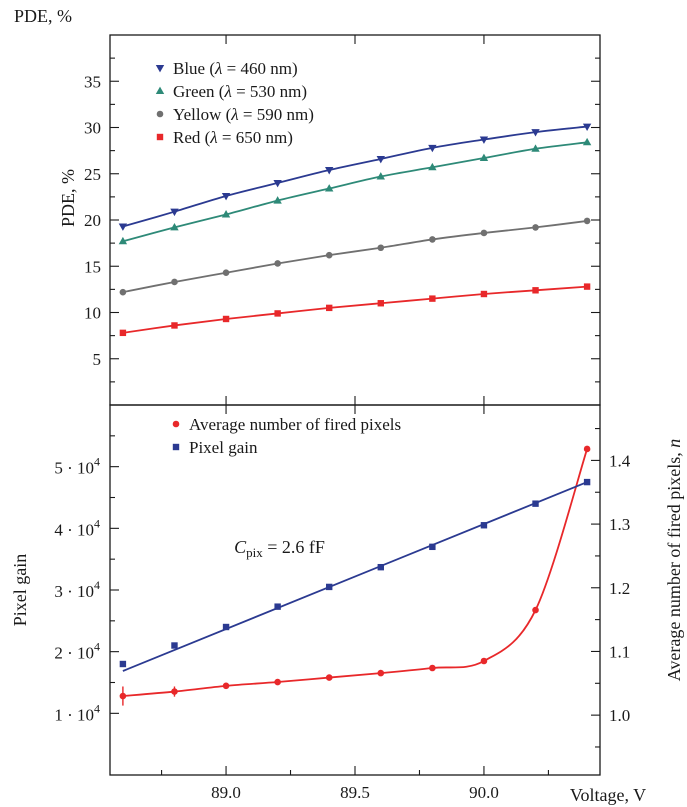 The height and width of the screenshot is (807, 687). I want to click on legend-fired-pixels-marker, so click(176, 424).